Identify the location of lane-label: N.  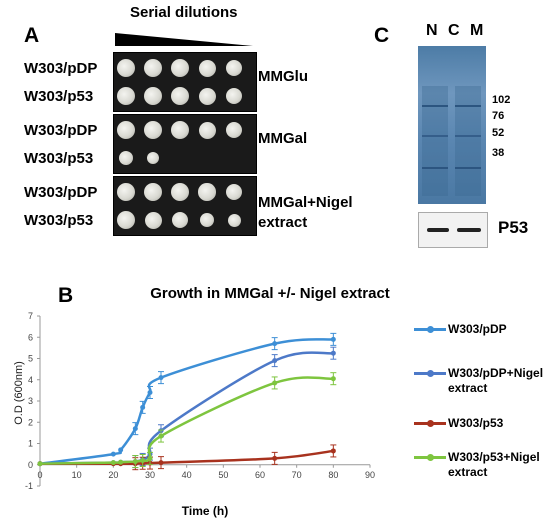
(432, 30).